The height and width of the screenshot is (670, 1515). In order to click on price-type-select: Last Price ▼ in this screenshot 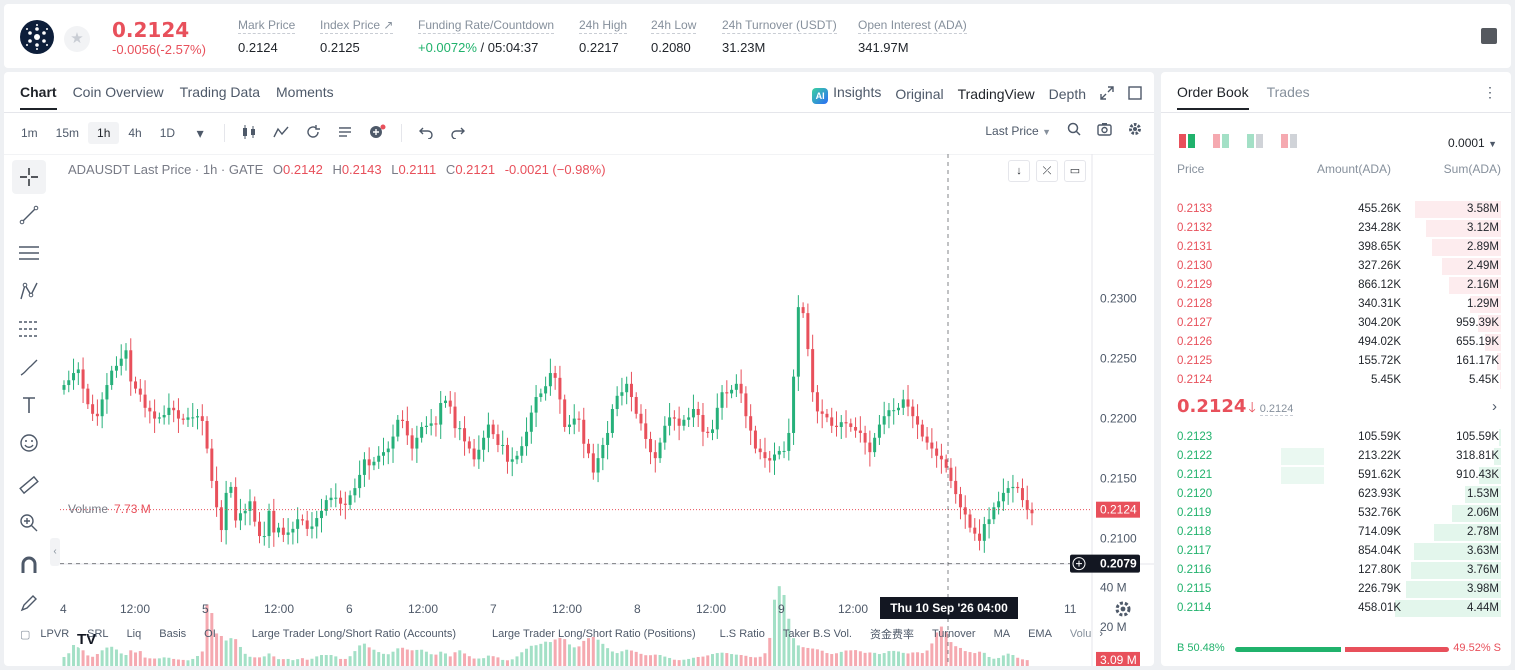, I will do `click(1018, 131)`.